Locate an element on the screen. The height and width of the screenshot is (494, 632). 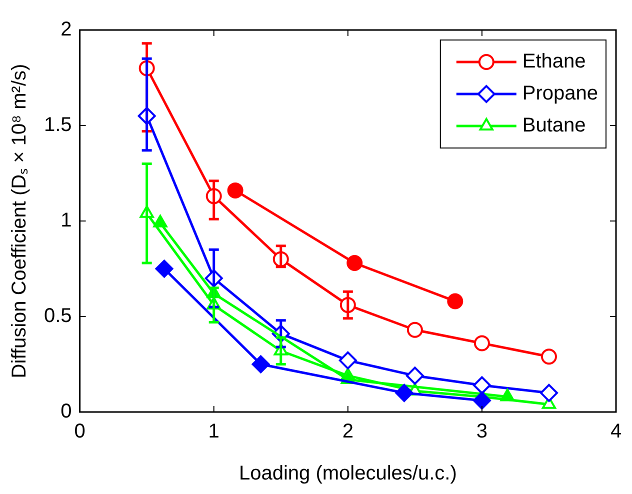
y-tick-label: 0 is located at coordinates (66, 411).